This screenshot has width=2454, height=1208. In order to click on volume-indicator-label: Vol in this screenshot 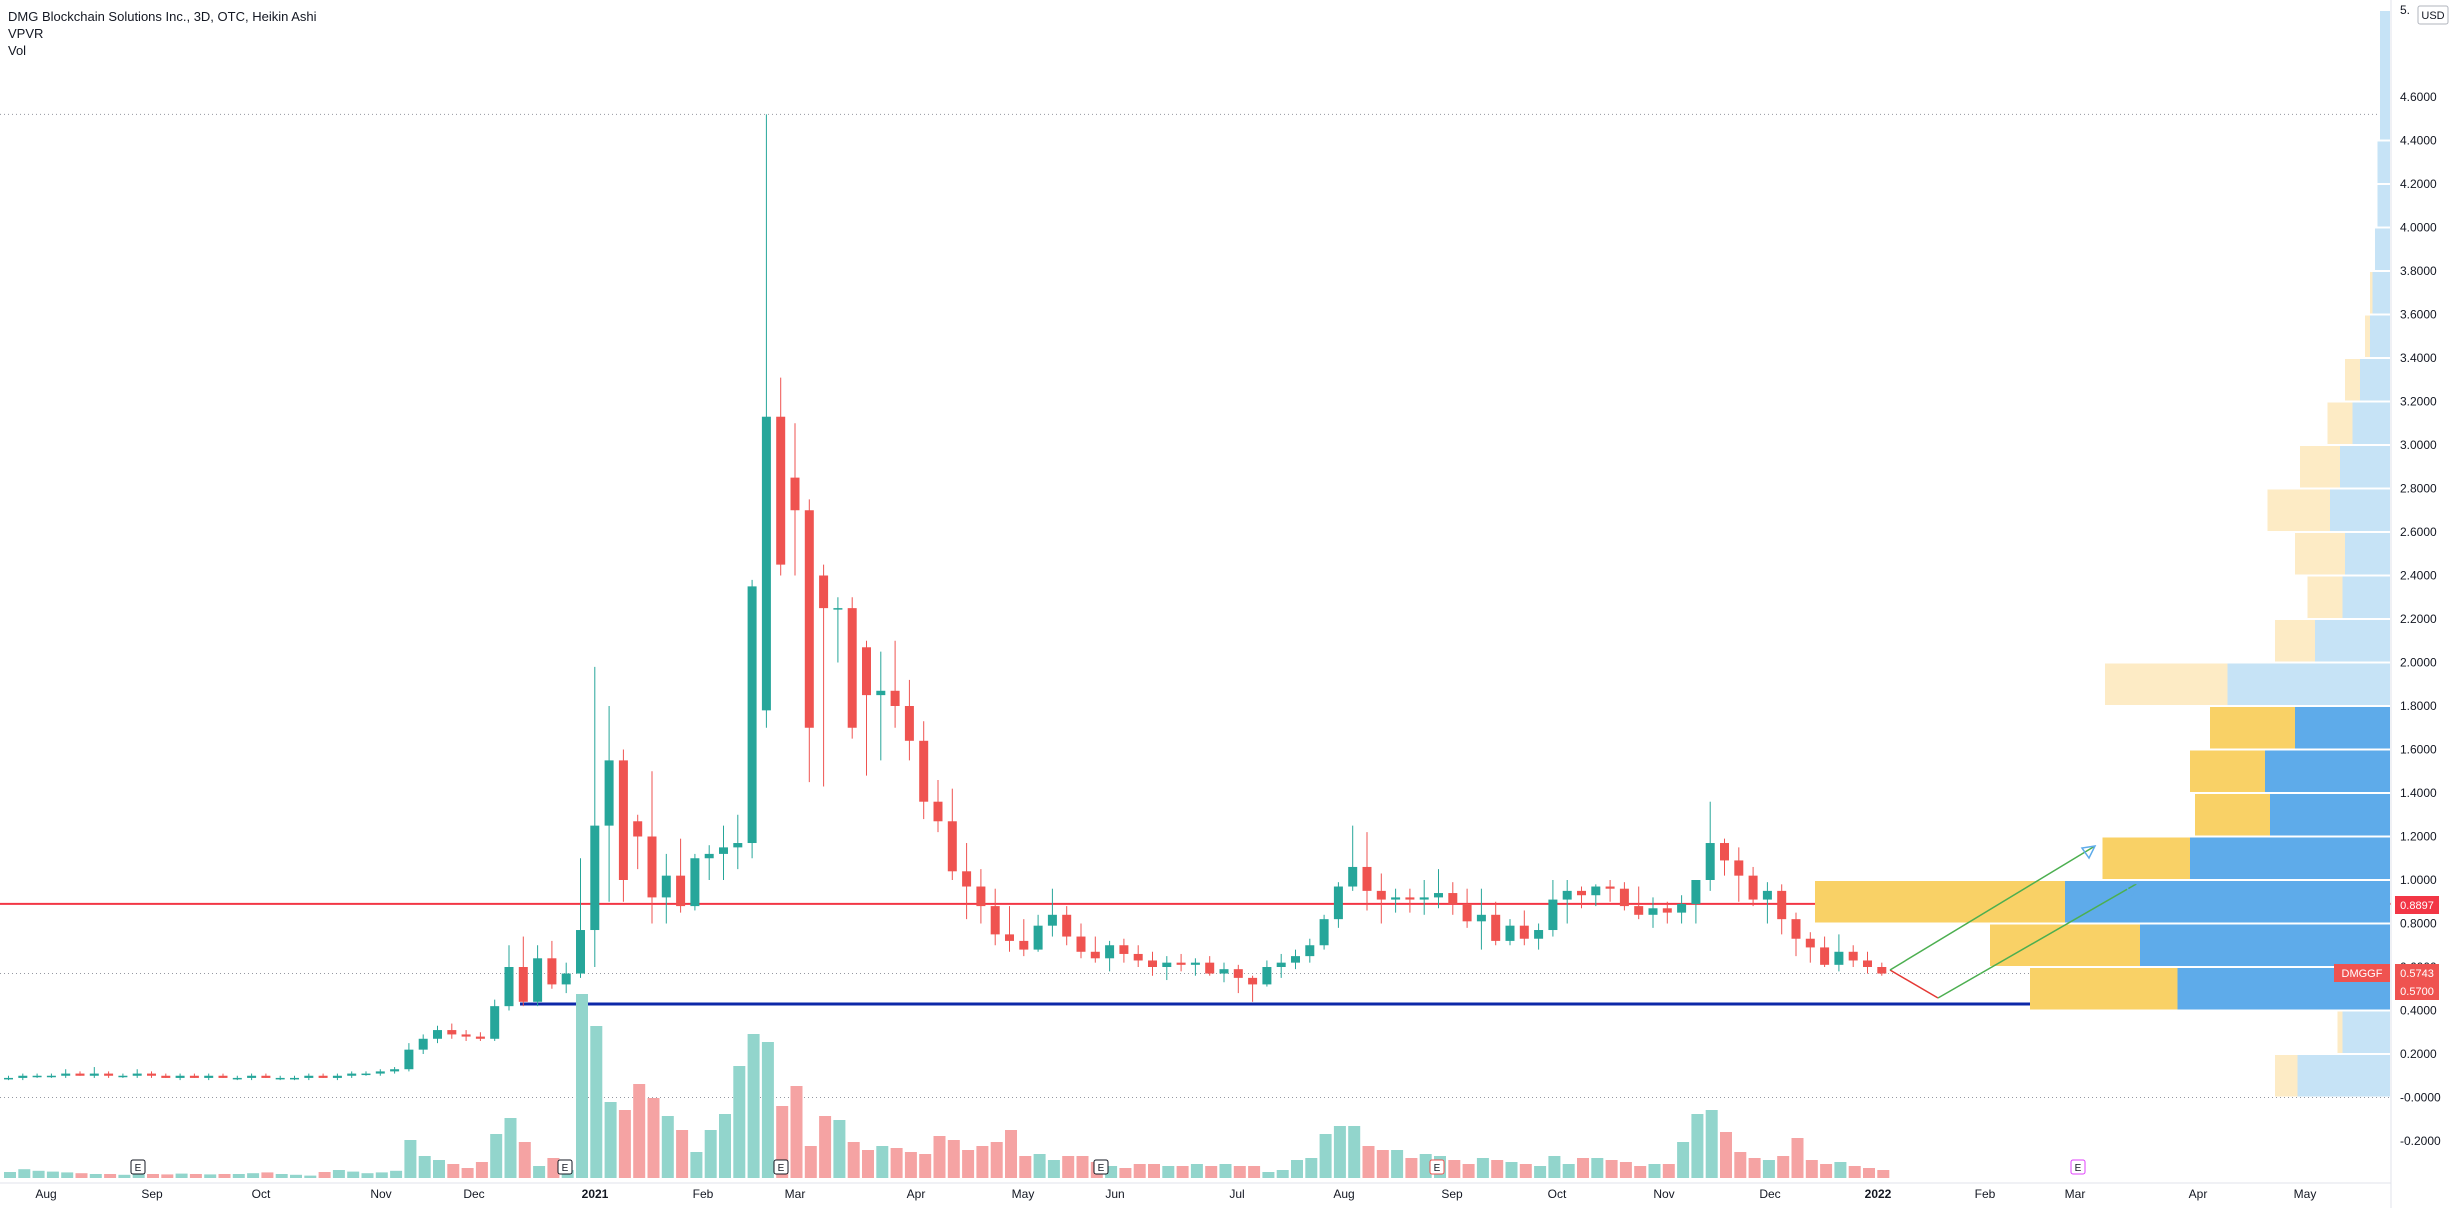, I will do `click(17, 50)`.